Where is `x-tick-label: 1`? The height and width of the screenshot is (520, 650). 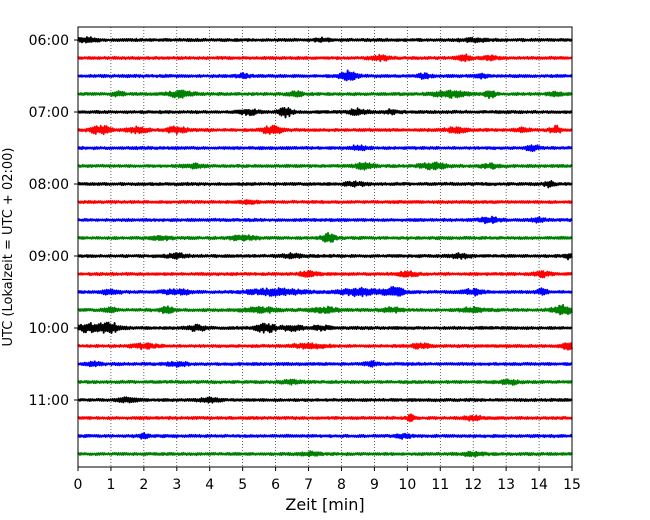 x-tick-label: 1 is located at coordinates (110, 485).